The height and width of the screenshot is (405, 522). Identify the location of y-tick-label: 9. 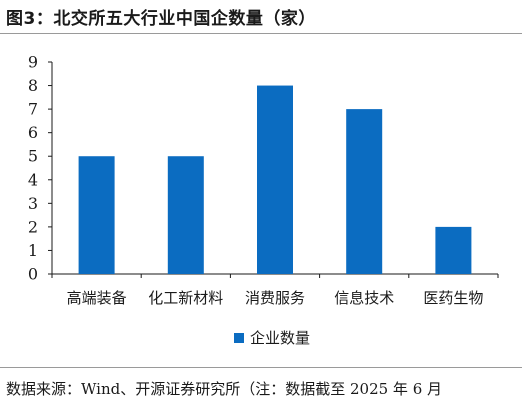
(33, 62).